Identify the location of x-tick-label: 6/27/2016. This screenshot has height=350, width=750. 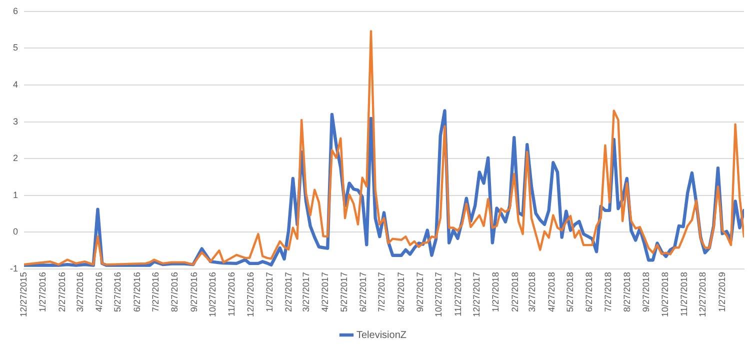
(137, 292).